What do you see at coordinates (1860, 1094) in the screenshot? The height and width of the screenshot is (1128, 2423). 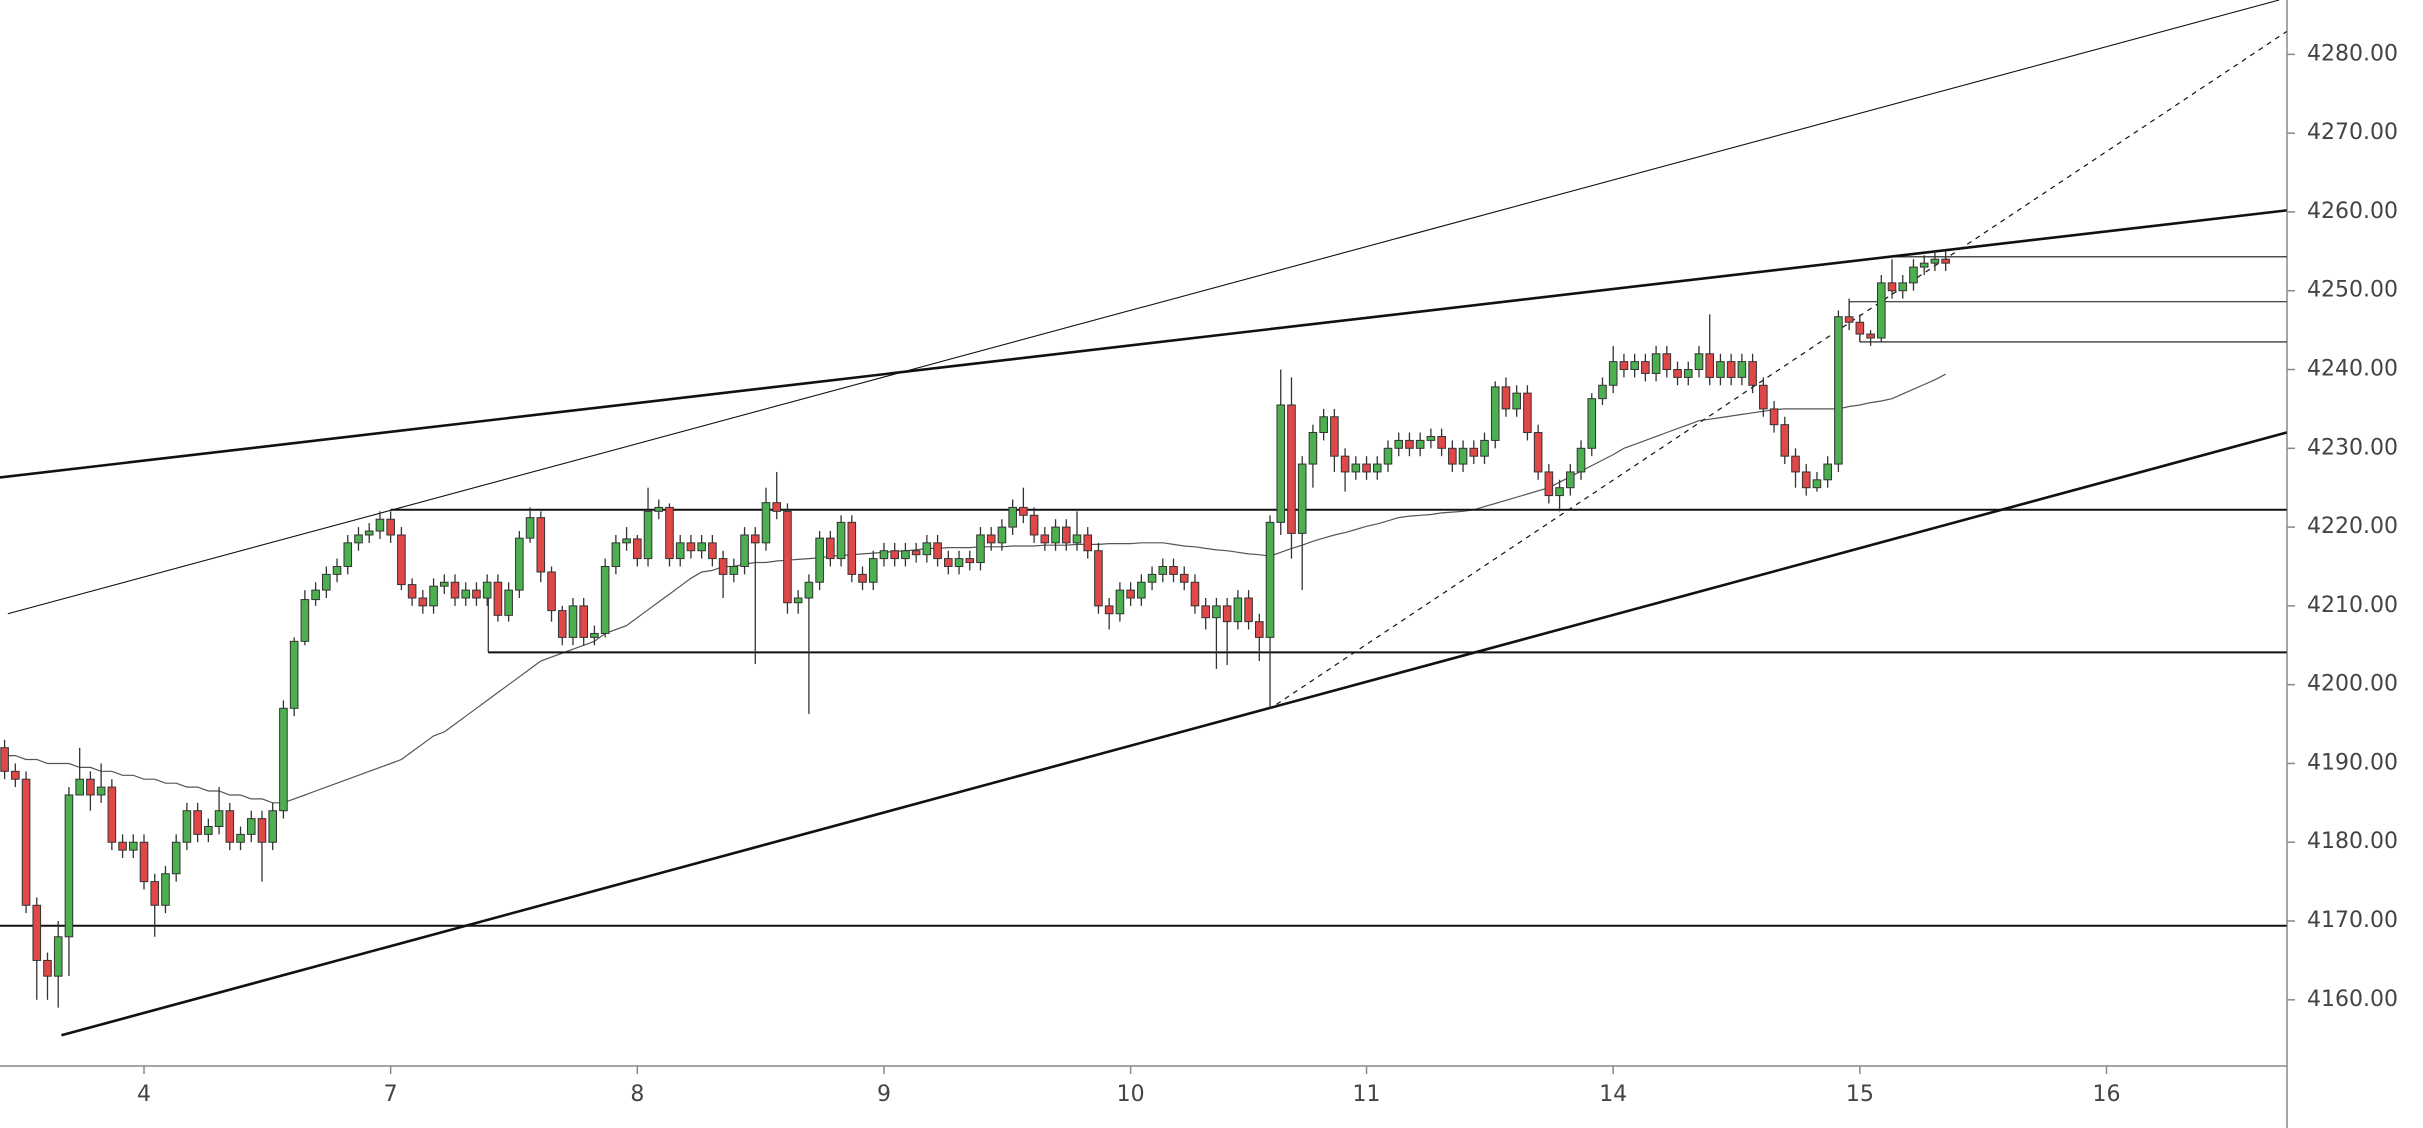 I see `x-tick-label: 15` at bounding box center [1860, 1094].